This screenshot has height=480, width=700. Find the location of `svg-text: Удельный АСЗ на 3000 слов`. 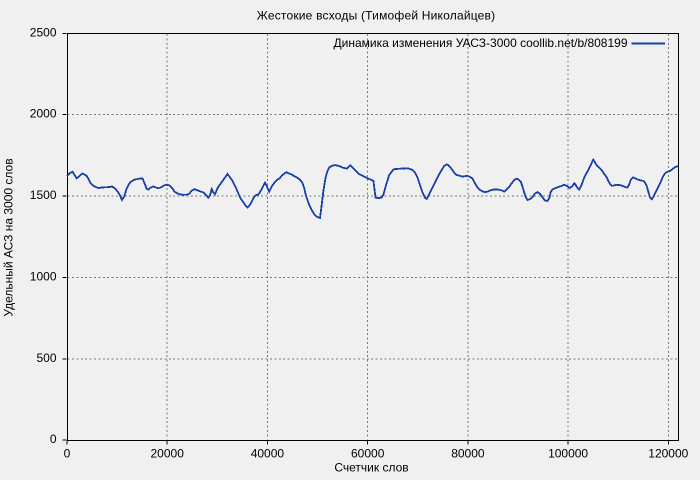

svg-text: Удельный АСЗ на 3000 слов is located at coordinates (9, 237).